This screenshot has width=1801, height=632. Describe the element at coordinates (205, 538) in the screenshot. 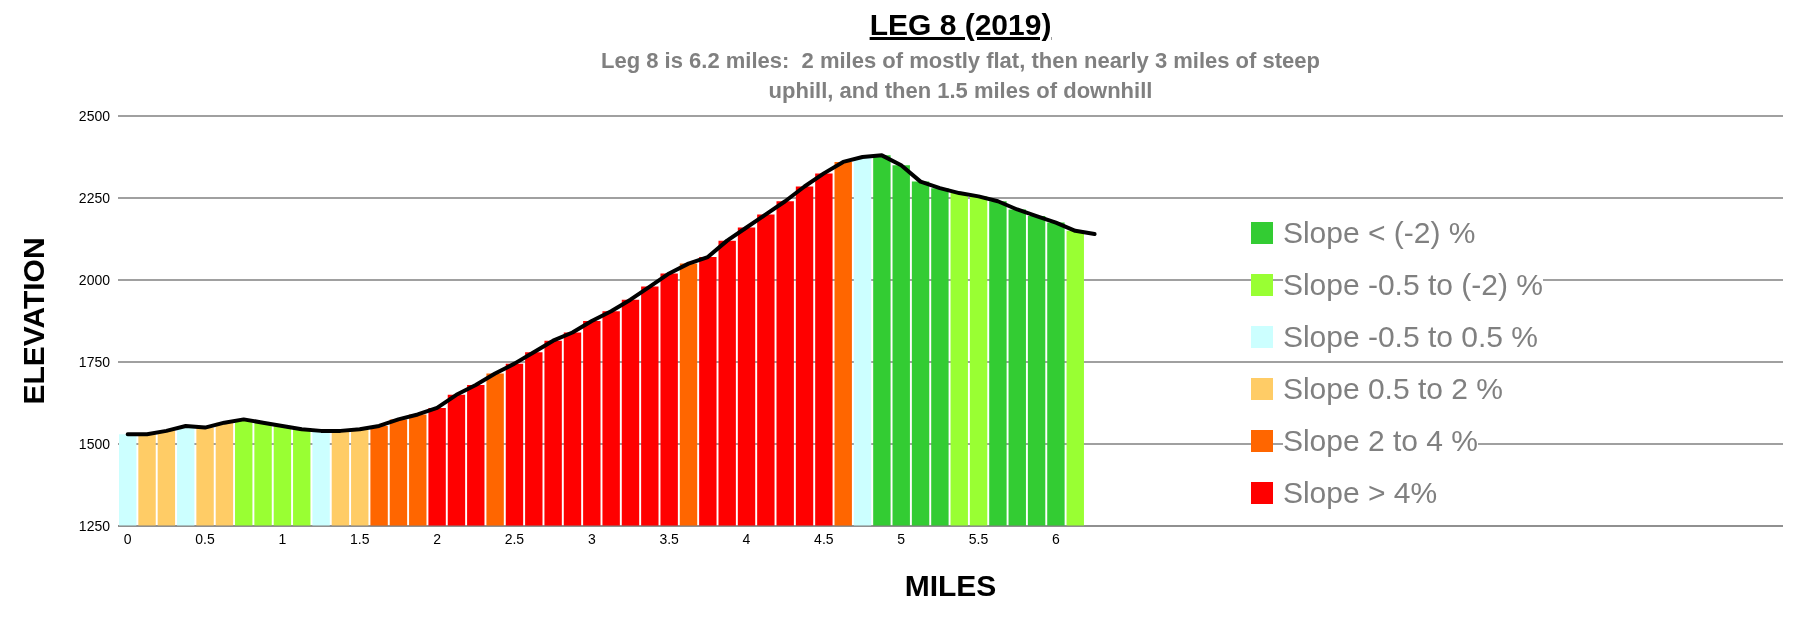

I see `x-tick-label: 0.5` at that location.